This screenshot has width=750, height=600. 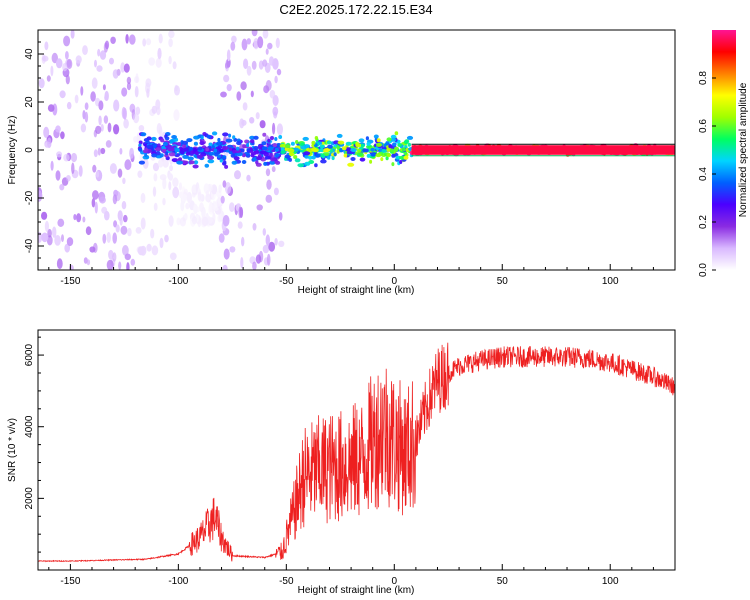 I want to click on y-tick-label: 4000, so click(x=29, y=426).